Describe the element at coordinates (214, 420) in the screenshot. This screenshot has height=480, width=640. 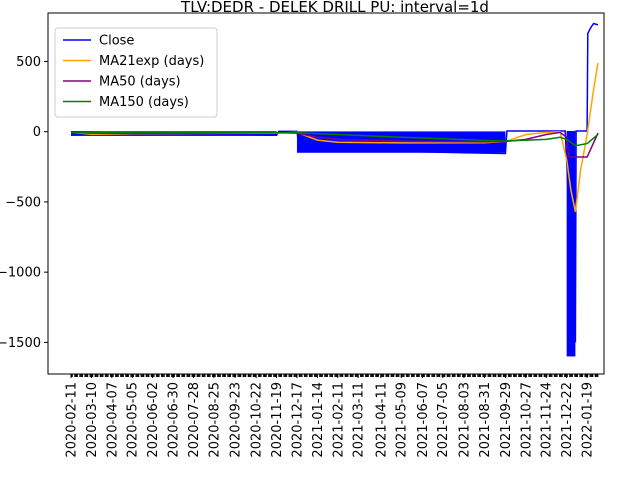
I see `x-tick-label: 2020-08-25` at that location.